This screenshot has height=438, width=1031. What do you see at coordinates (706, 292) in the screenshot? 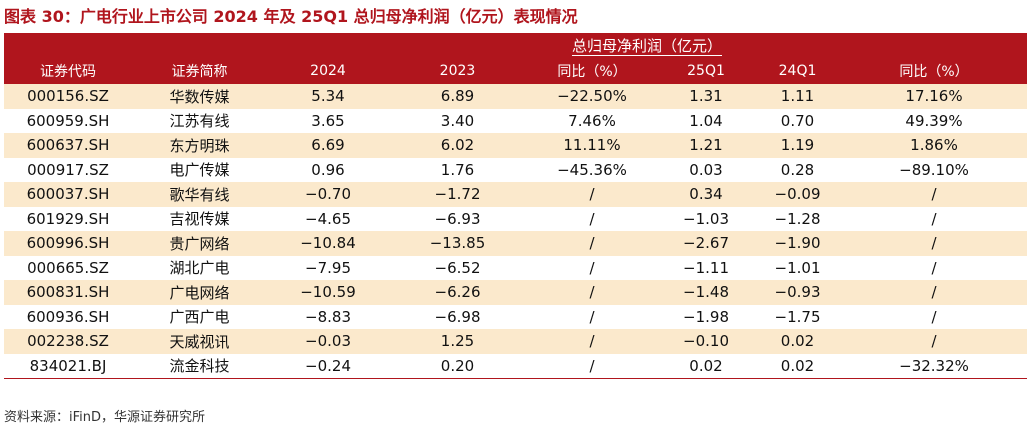
I see `cell-25q1: −1.48` at bounding box center [706, 292].